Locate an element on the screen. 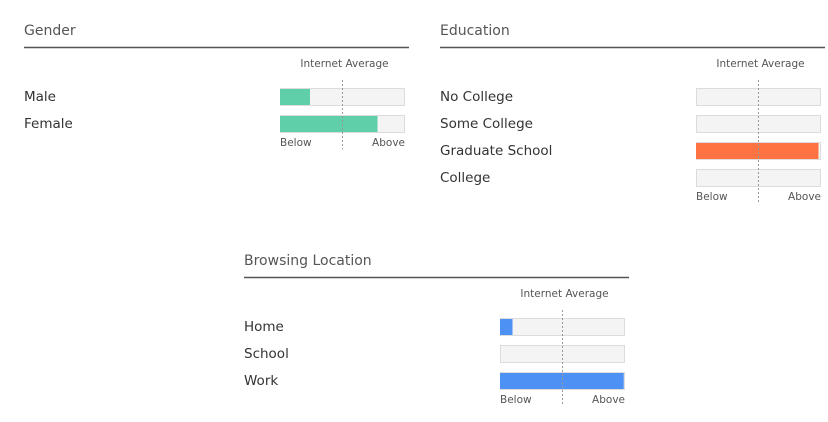 This screenshot has width=828, height=422. category-label: Graduate School is located at coordinates (496, 151).